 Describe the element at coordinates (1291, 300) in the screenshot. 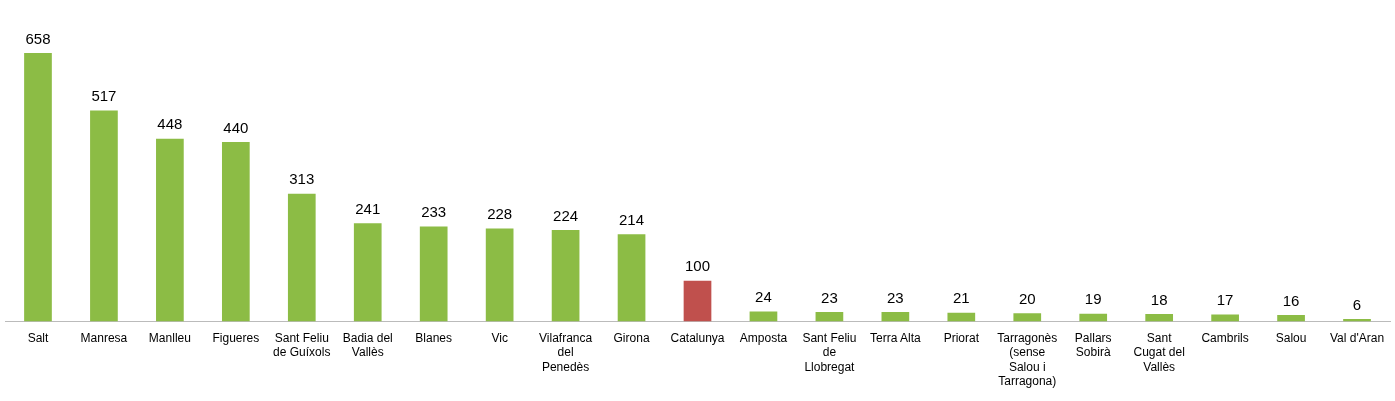

I see `data-label: 16` at that location.